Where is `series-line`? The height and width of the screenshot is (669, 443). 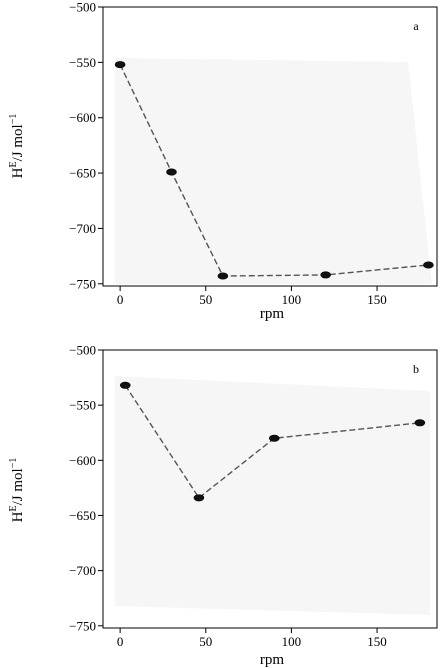 series-line is located at coordinates (272, 441).